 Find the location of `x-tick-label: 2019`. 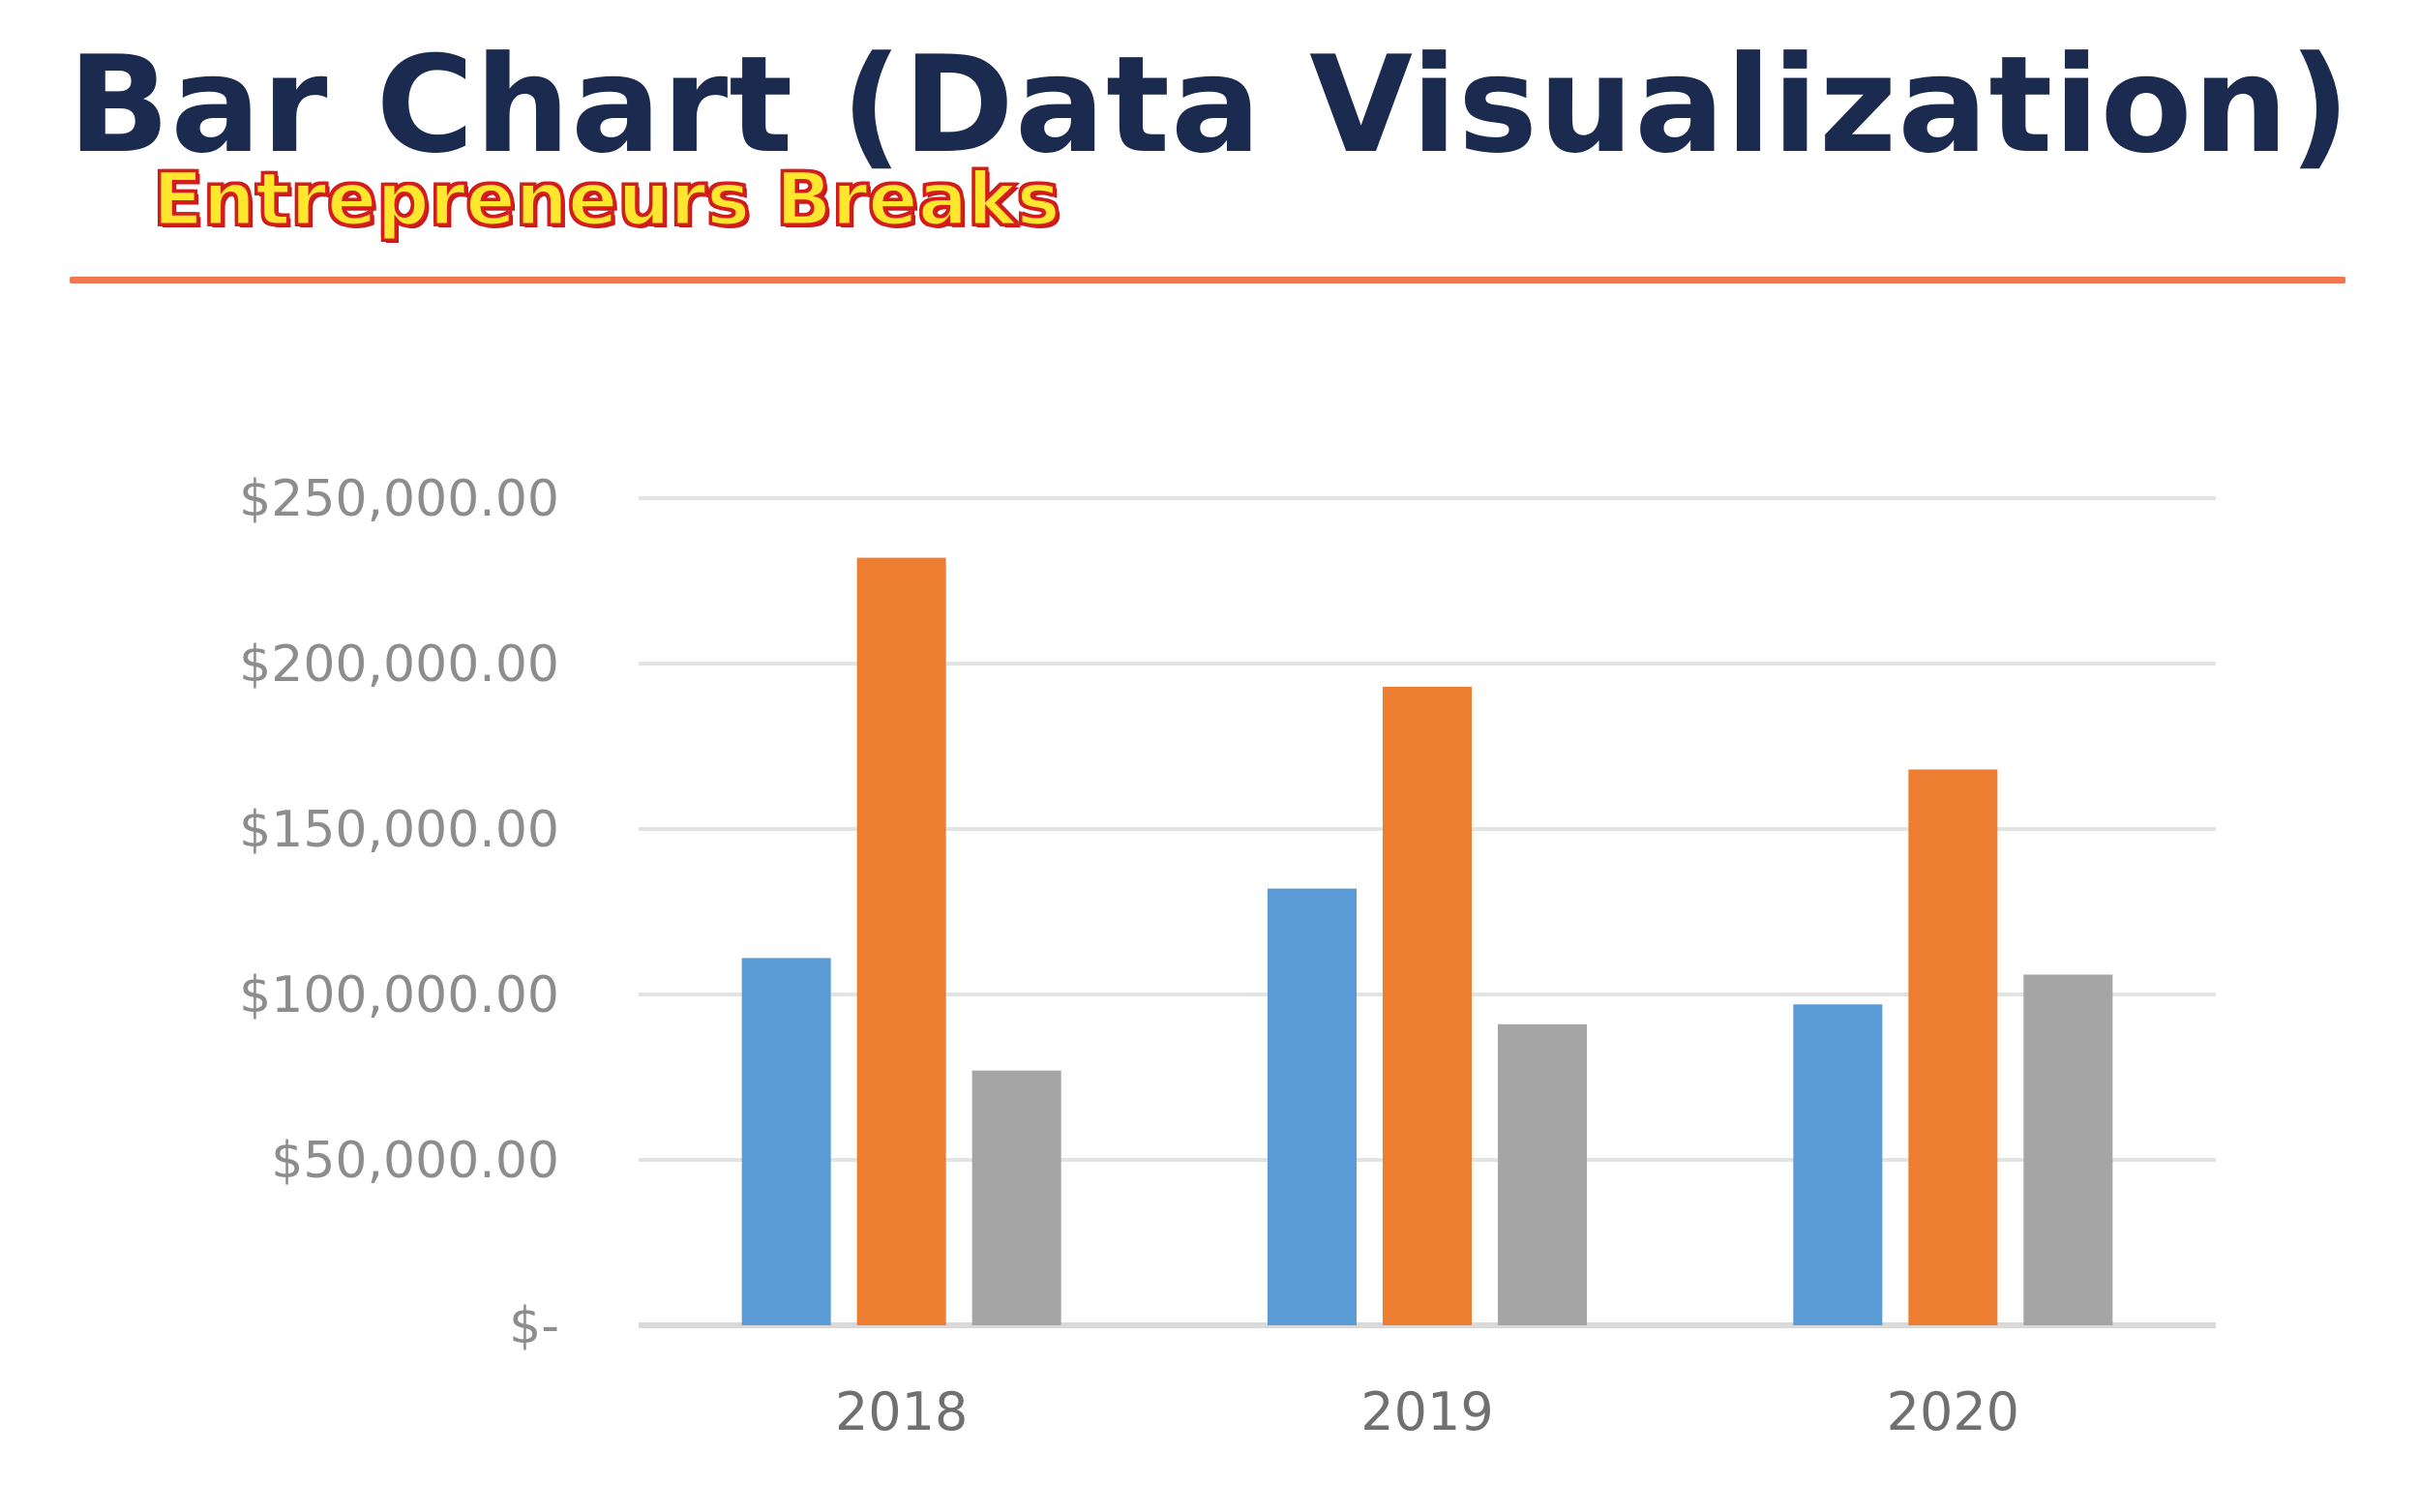

x-tick-label: 2019 is located at coordinates (1426, 1412).